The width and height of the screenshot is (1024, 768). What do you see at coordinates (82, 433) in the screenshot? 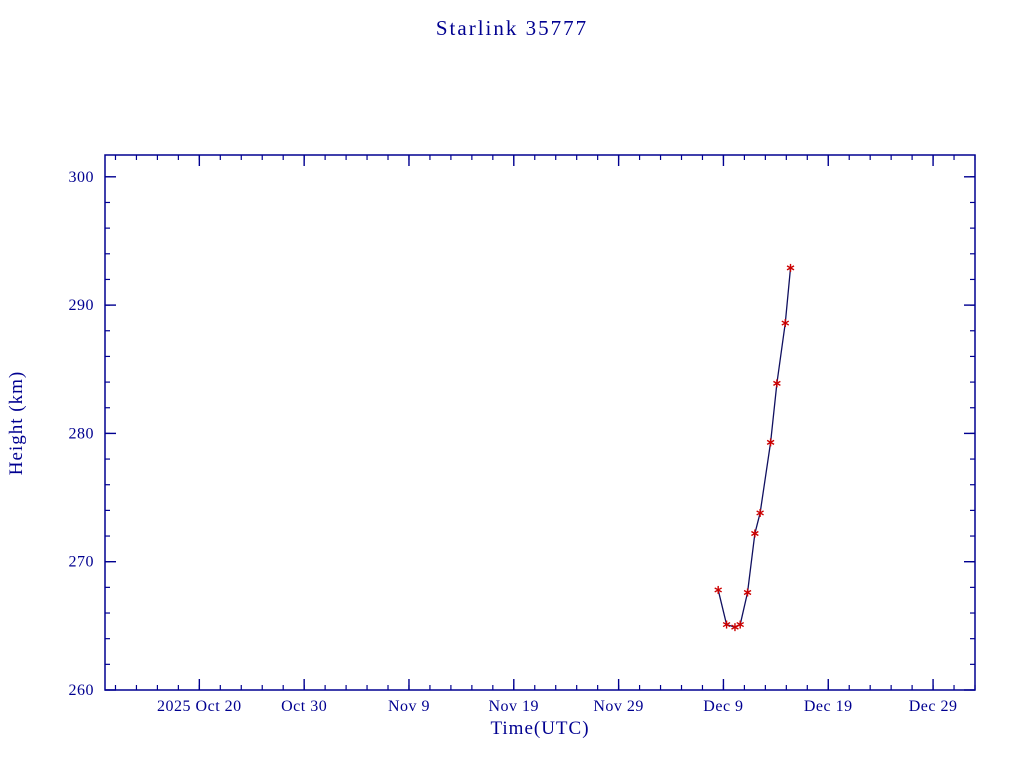
I see `y-tick-label: 280` at bounding box center [82, 433].